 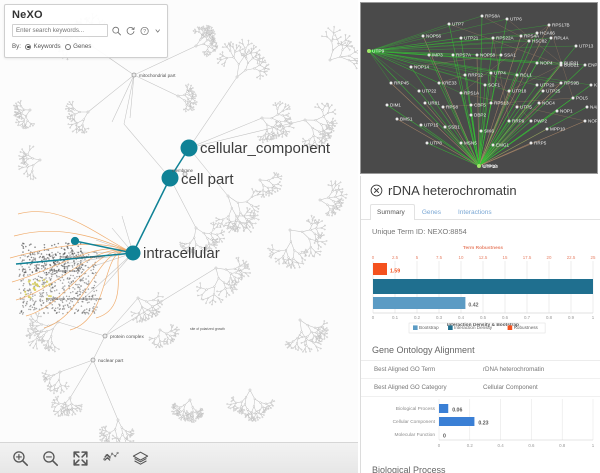 I want to click on gene-node-label: UTP9, so click(x=378, y=52).